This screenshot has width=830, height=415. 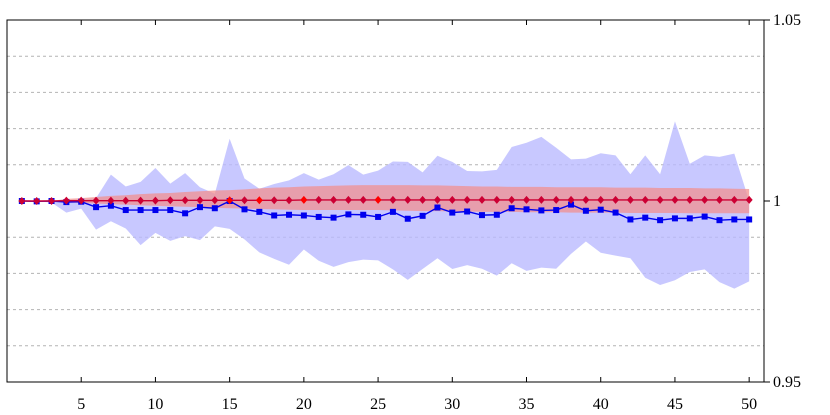 What do you see at coordinates (787, 20) in the screenshot?
I see `y-tick-label: 1.05` at bounding box center [787, 20].